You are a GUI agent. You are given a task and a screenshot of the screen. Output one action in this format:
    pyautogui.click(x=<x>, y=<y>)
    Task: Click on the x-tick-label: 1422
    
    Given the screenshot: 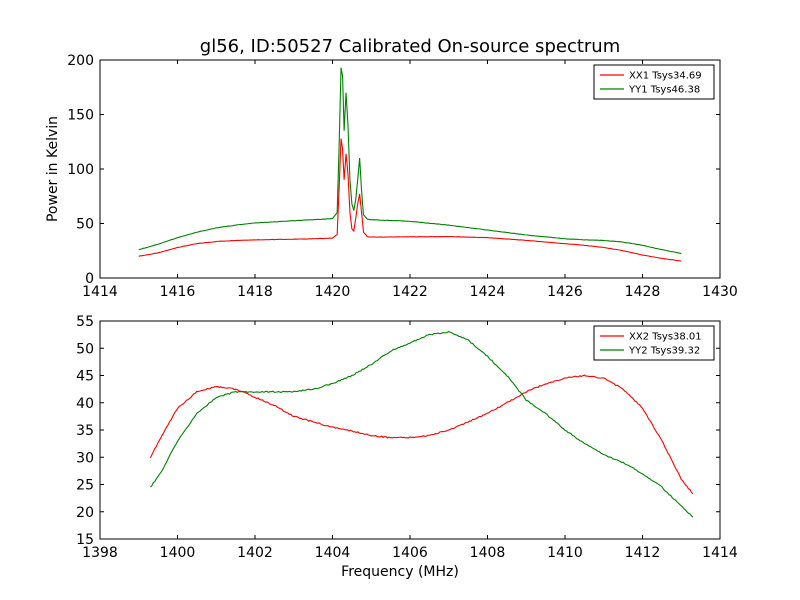 What is the action you would take?
    pyautogui.click(x=410, y=292)
    